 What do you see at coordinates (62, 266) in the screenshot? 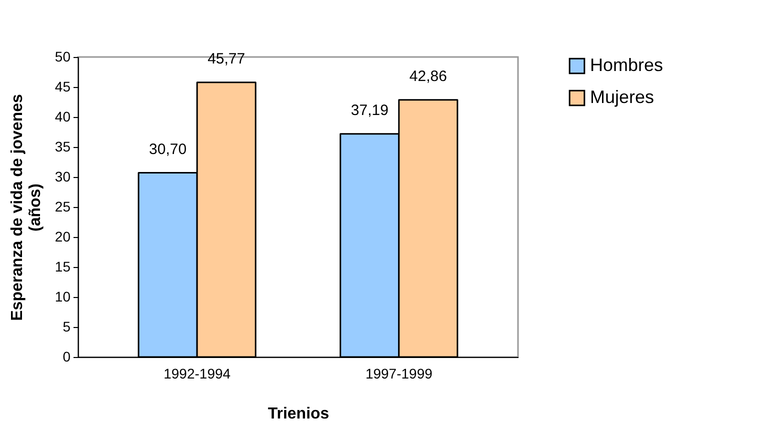
I see `y-tick-label: 15` at bounding box center [62, 266].